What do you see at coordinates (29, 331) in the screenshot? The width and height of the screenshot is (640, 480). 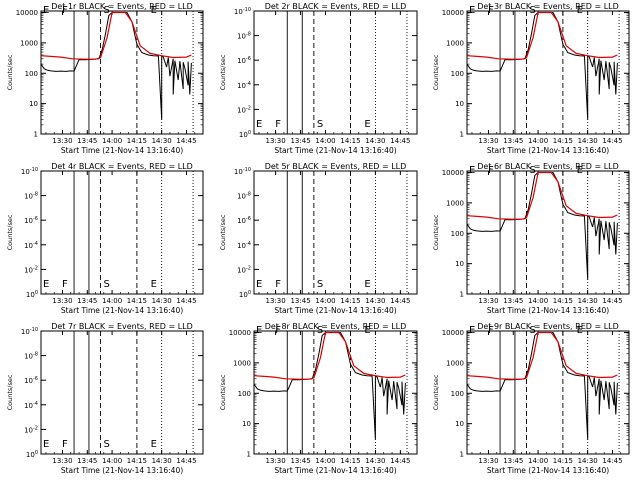 I see `y-tick-label: 10⁻¹⁰` at bounding box center [29, 331].